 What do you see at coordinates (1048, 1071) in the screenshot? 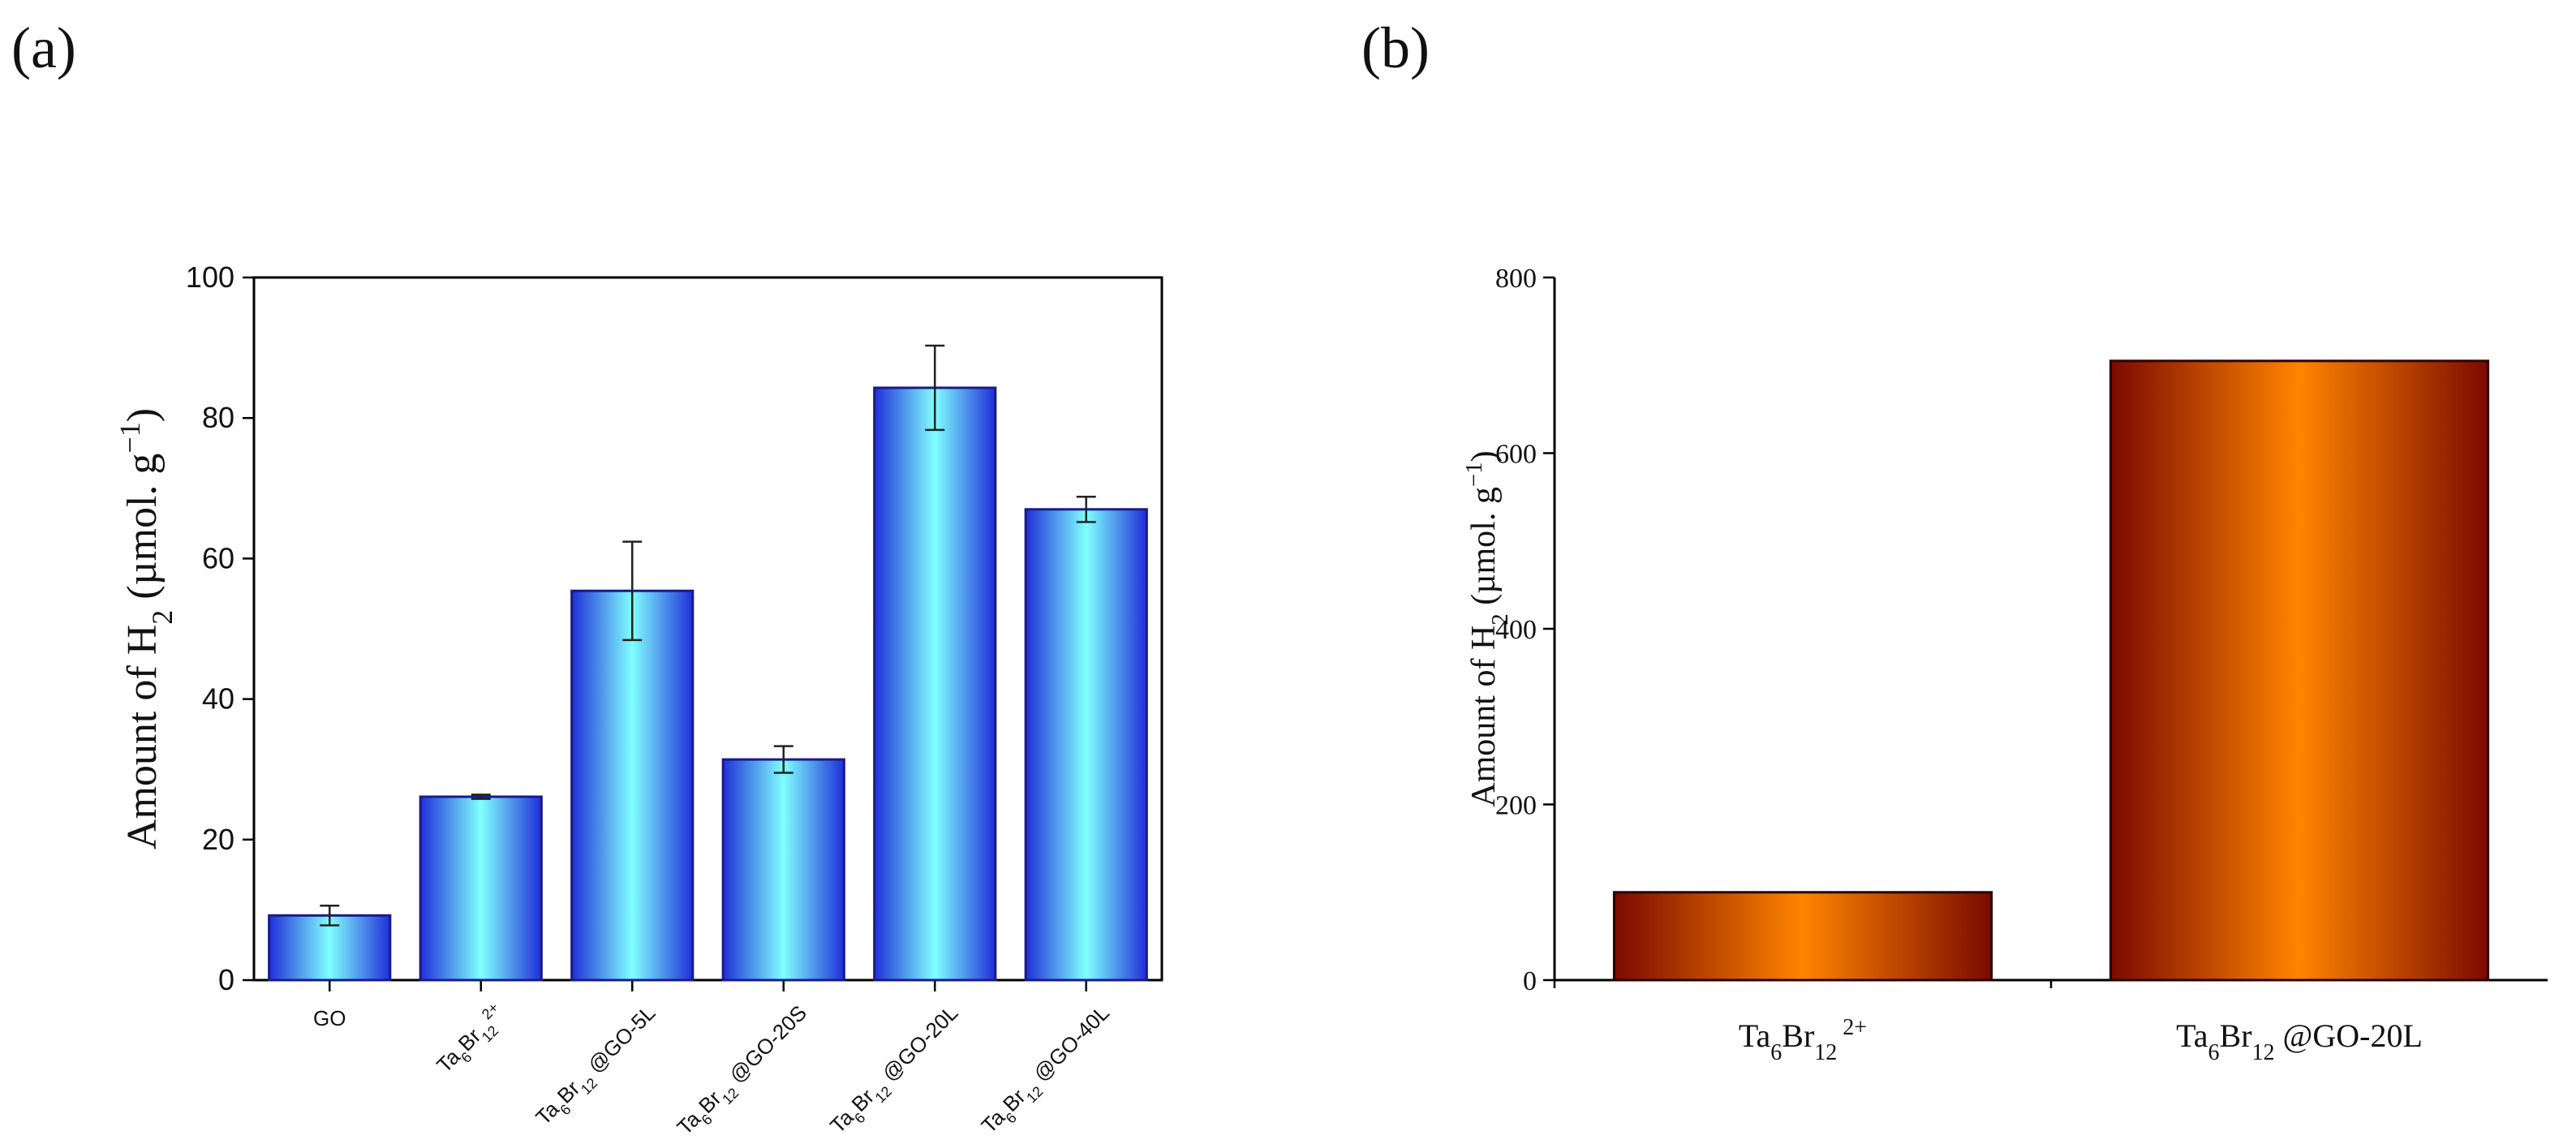
I see `x-category-label-a: Ta6Br12 @GO-40L` at bounding box center [1048, 1071].